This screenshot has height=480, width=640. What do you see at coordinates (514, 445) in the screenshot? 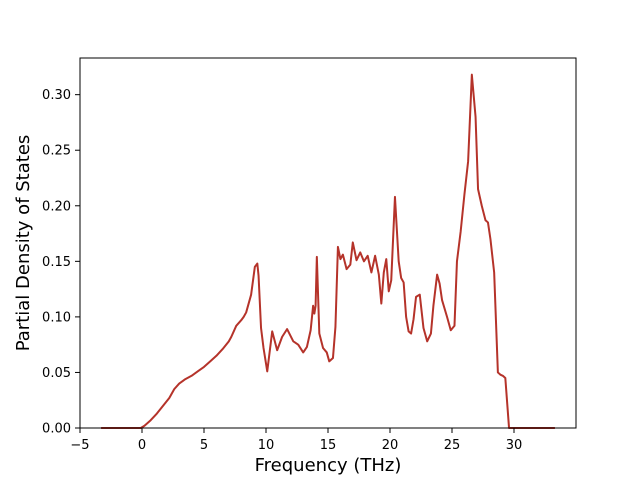
I see `x-tick-label: 30` at bounding box center [514, 445].